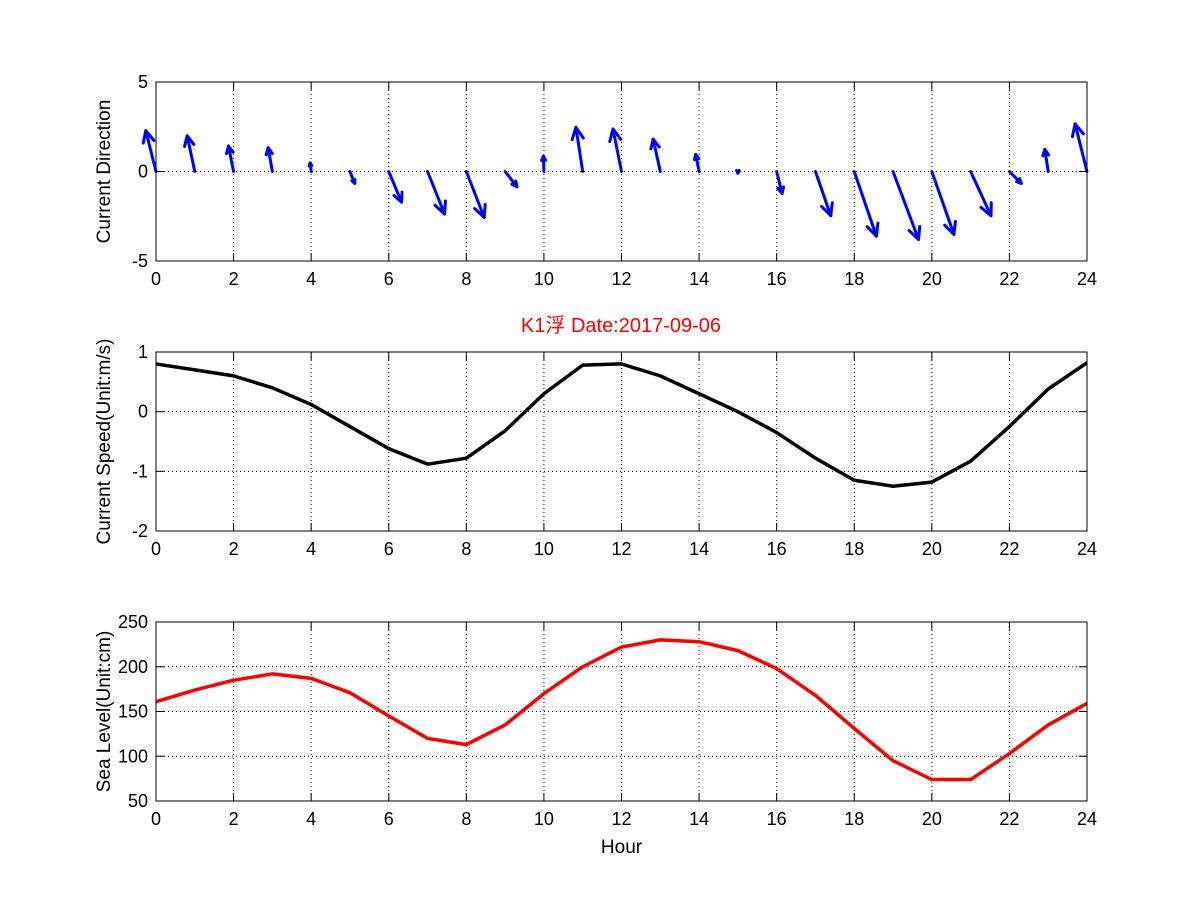 Image resolution: width=1201 pixels, height=901 pixels. What do you see at coordinates (311, 279) in the screenshot?
I see `direction-x-tick-label: 4` at bounding box center [311, 279].